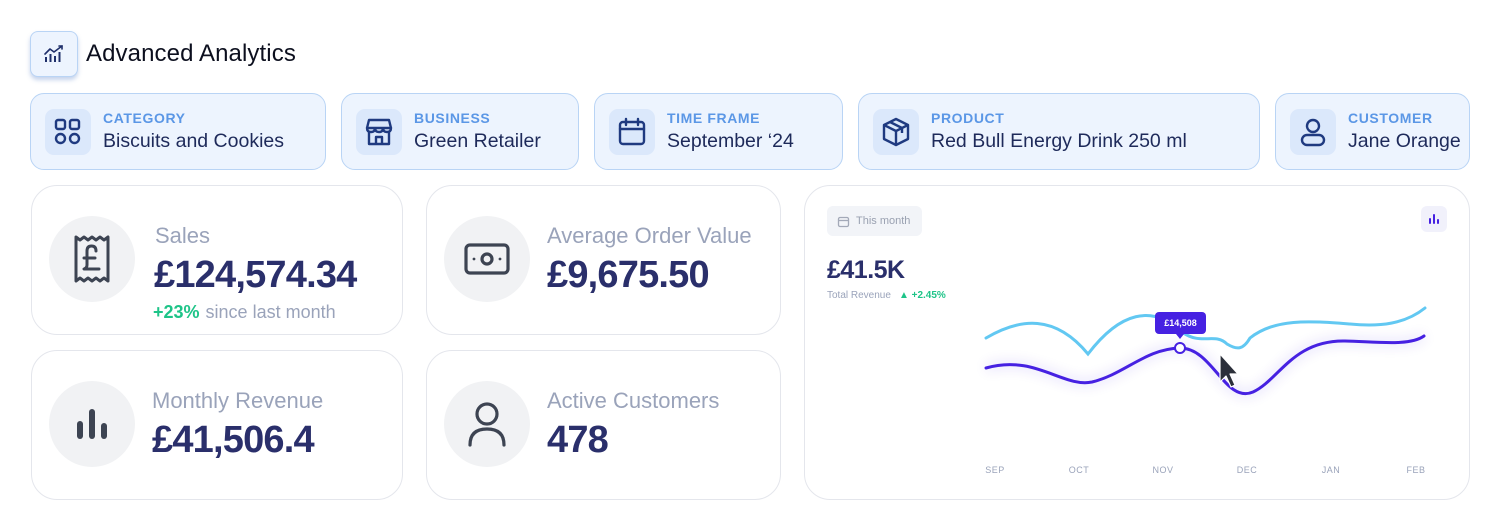 This screenshot has height=508, width=1500. I want to click on kpi-value: £41,506.4, so click(233, 440).